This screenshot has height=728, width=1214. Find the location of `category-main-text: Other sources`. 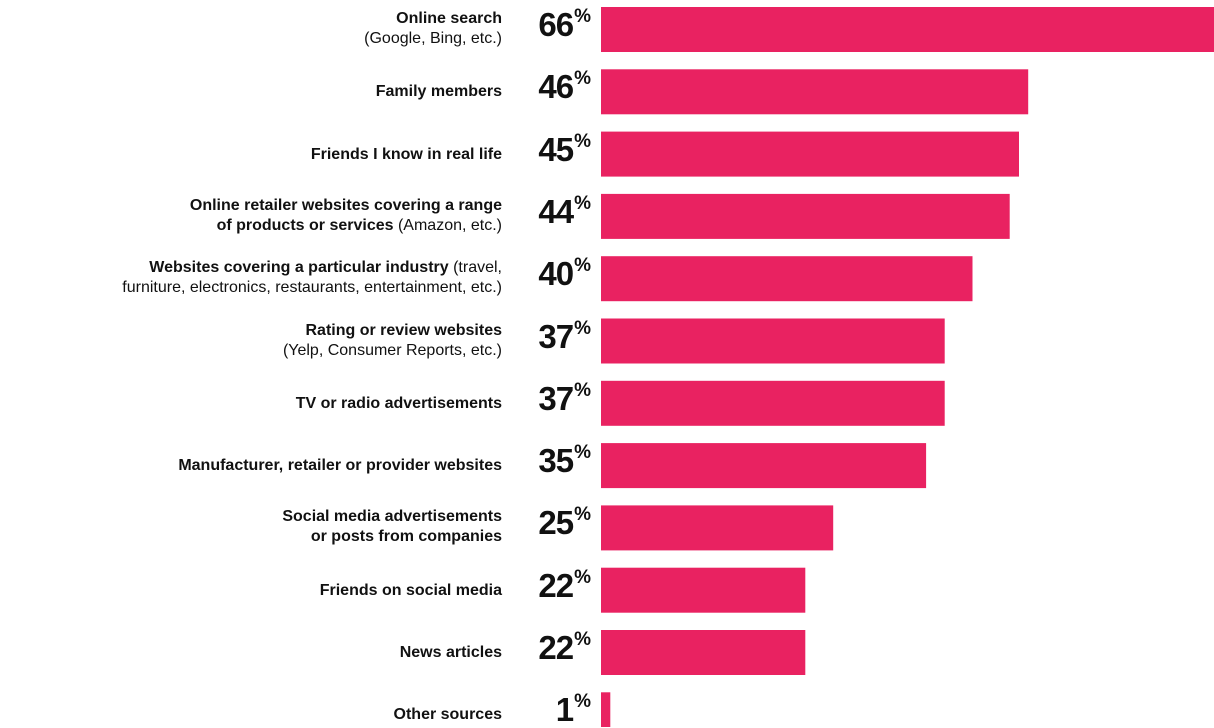

category-main-text: Other sources is located at coordinates (447, 715).